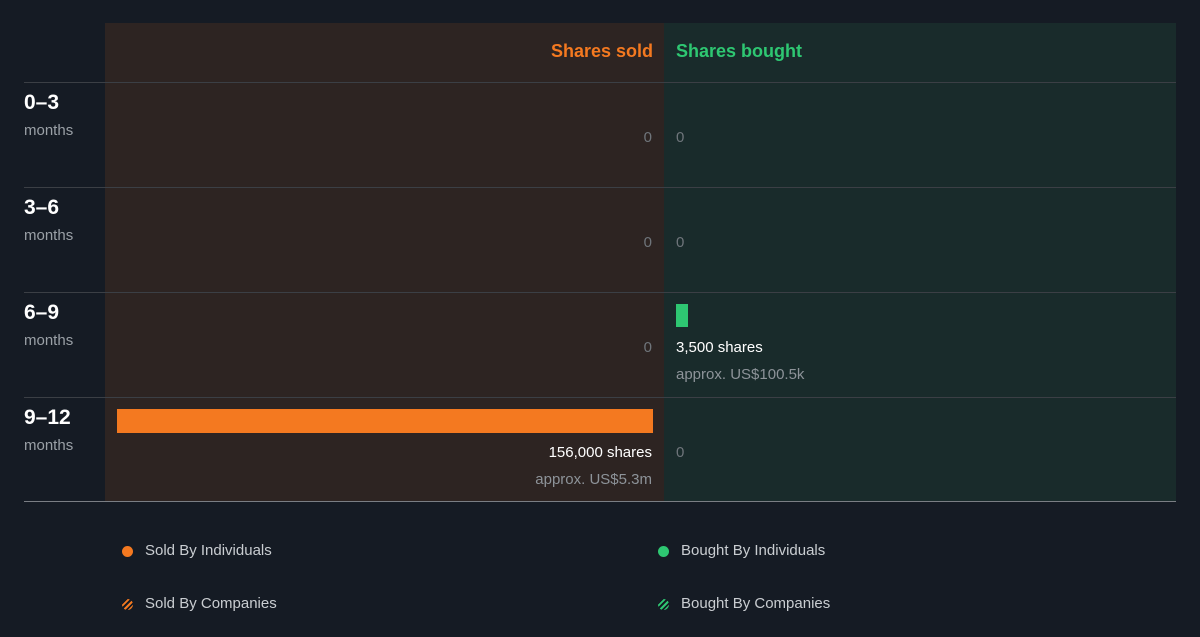 This screenshot has width=1200, height=637. What do you see at coordinates (42, 312) in the screenshot?
I see `row-range: 6–9` at bounding box center [42, 312].